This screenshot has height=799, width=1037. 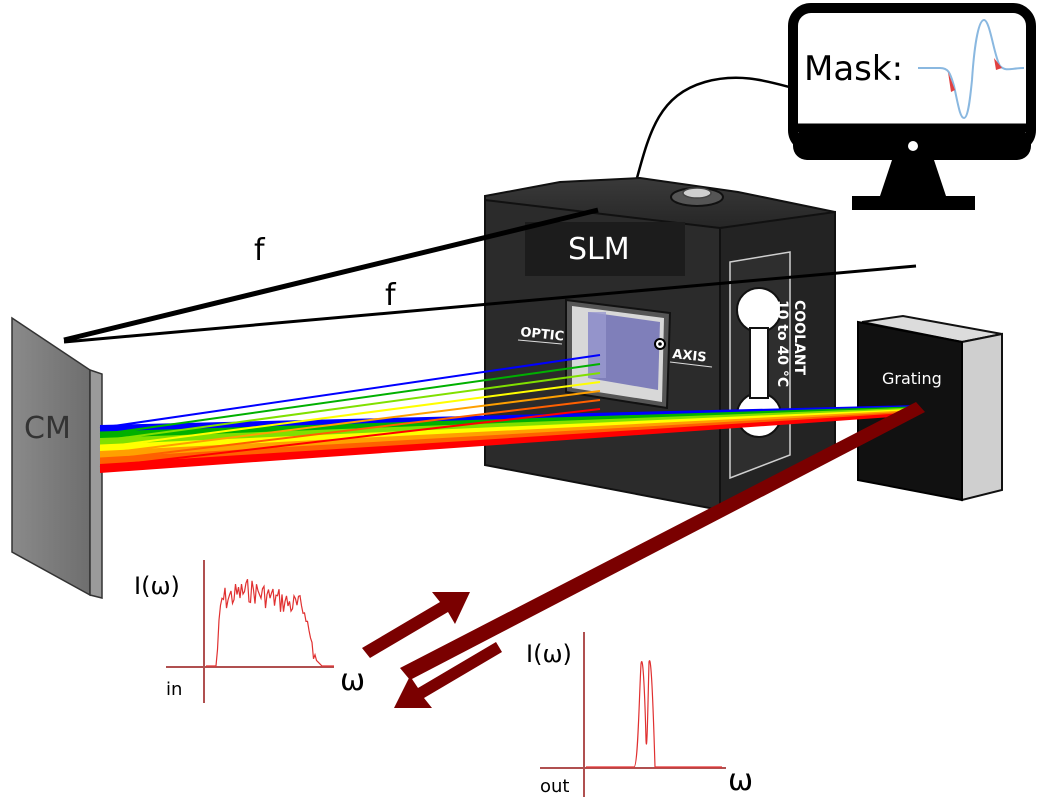 What do you see at coordinates (998, 64) in the screenshot?
I see `mask-highlight-right` at bounding box center [998, 64].